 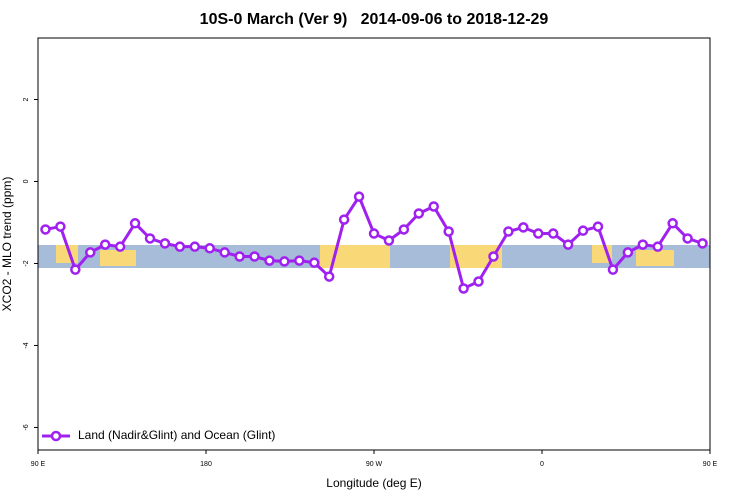 What do you see at coordinates (176, 435) in the screenshot?
I see `legend-label: Land (Nadir&Glint) and Ocean (Glint)` at bounding box center [176, 435].